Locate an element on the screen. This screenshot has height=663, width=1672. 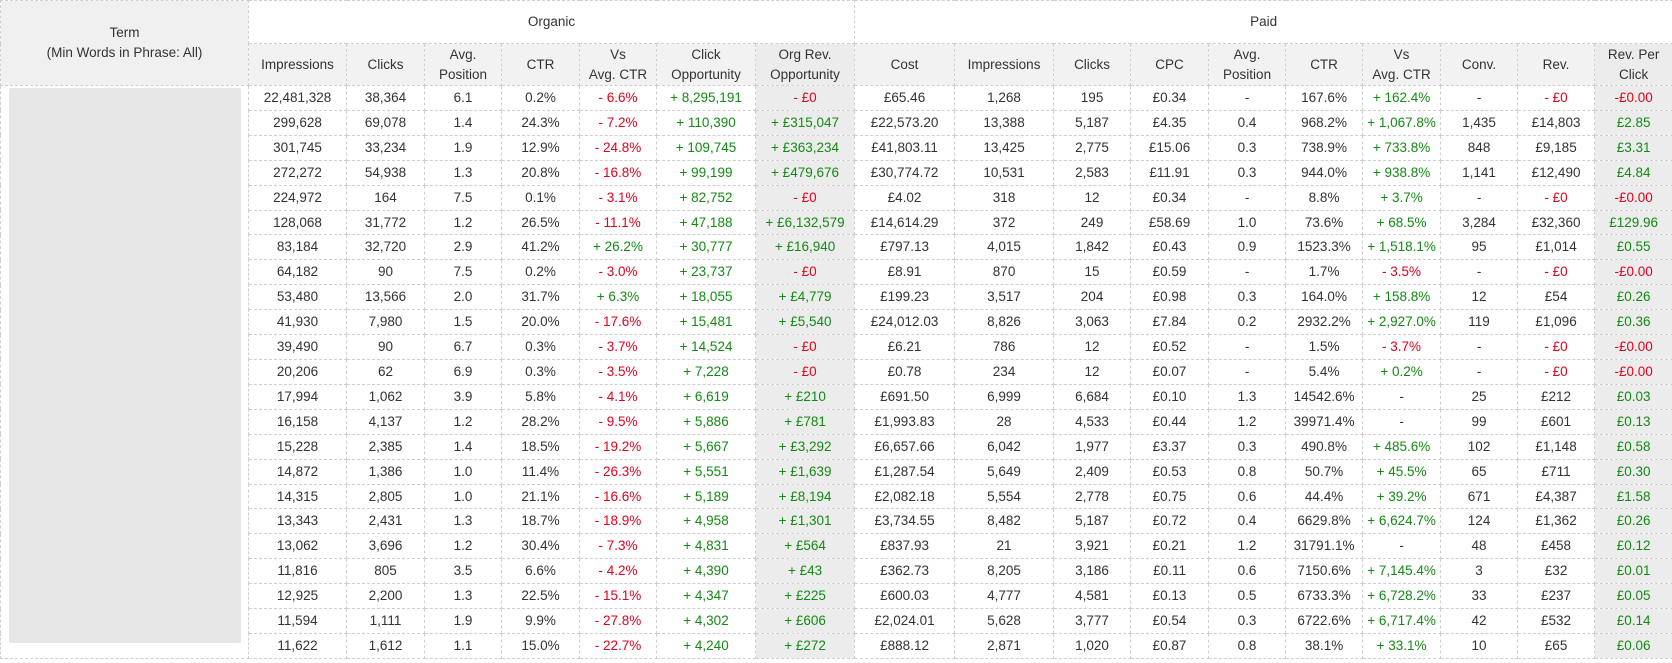
table-cell: £0.44 is located at coordinates (1170, 421).